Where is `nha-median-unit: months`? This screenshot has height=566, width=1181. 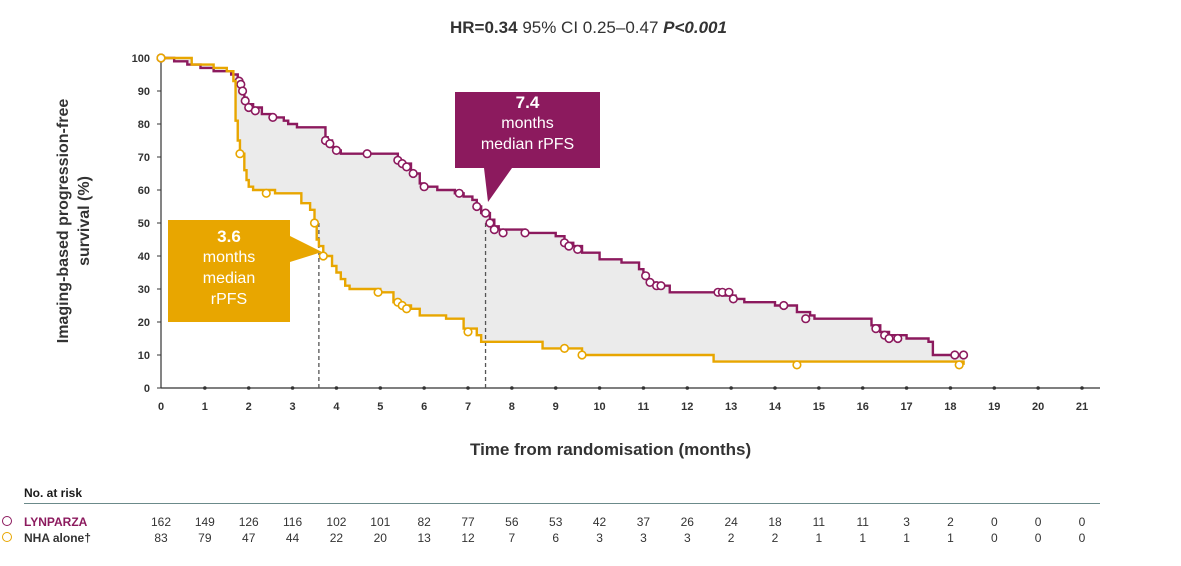 nha-median-unit: months is located at coordinates (229, 257).